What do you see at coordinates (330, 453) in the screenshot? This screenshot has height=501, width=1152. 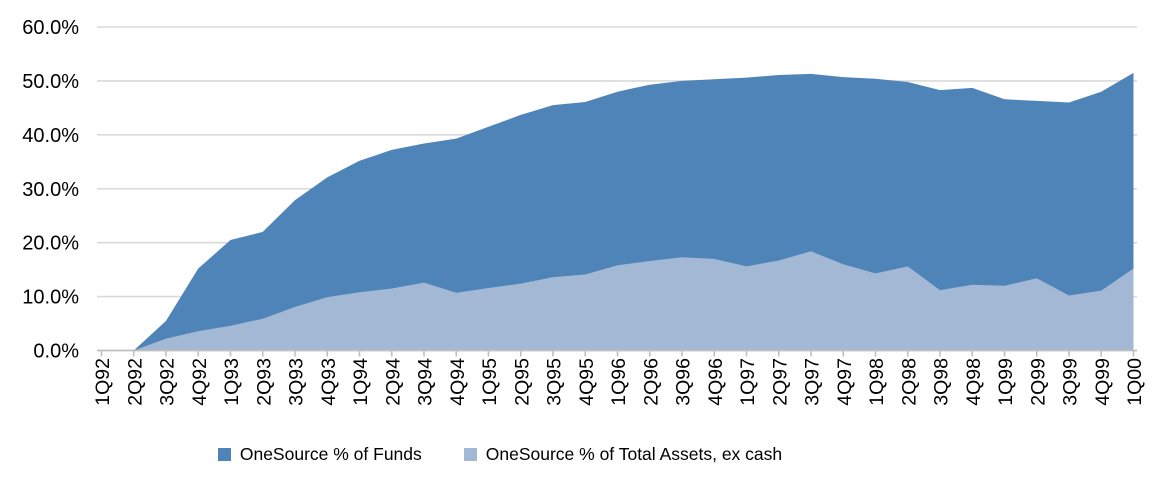 I see `legend-label-funds: OneSource % of Funds` at bounding box center [330, 453].